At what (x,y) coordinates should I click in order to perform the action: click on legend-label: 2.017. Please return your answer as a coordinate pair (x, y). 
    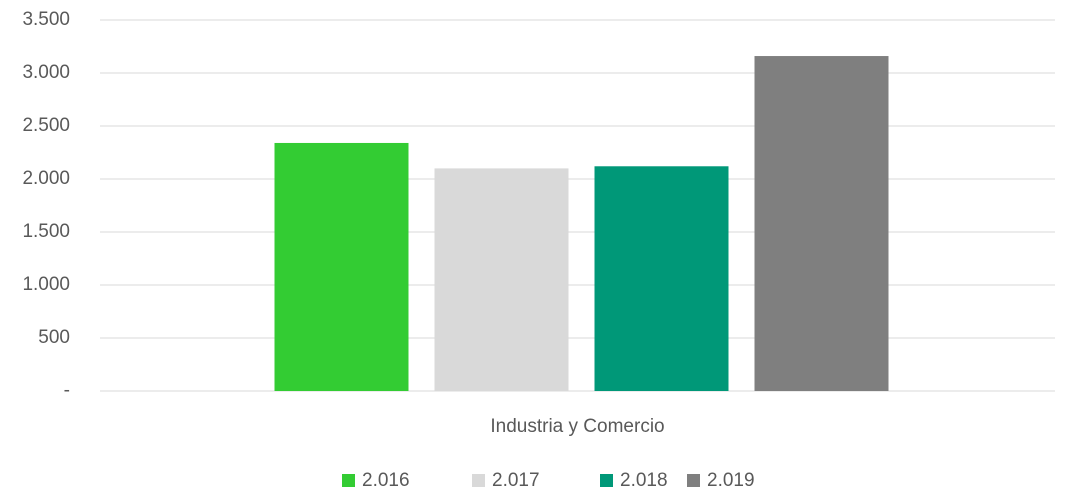
    Looking at the image, I should click on (516, 480).